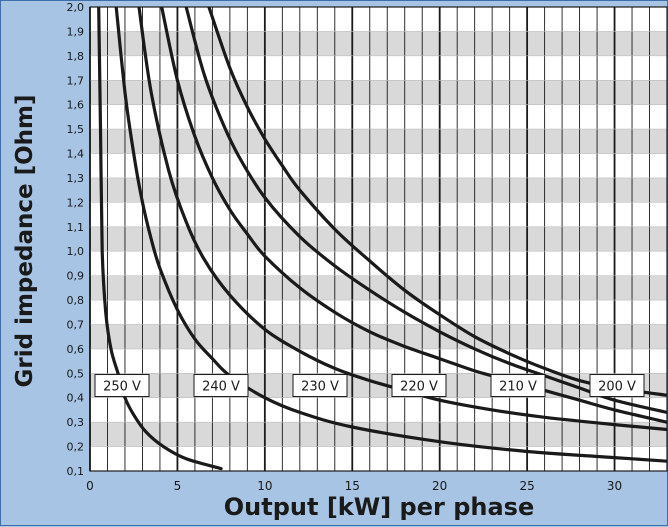  I want to click on y-tick-label: 0,4, so click(76, 398).